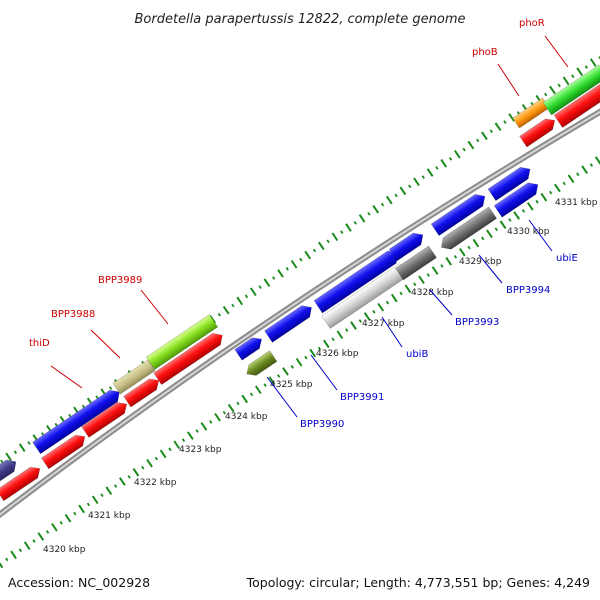  I want to click on scale-tick-label: 4322 kbp, so click(155, 483).